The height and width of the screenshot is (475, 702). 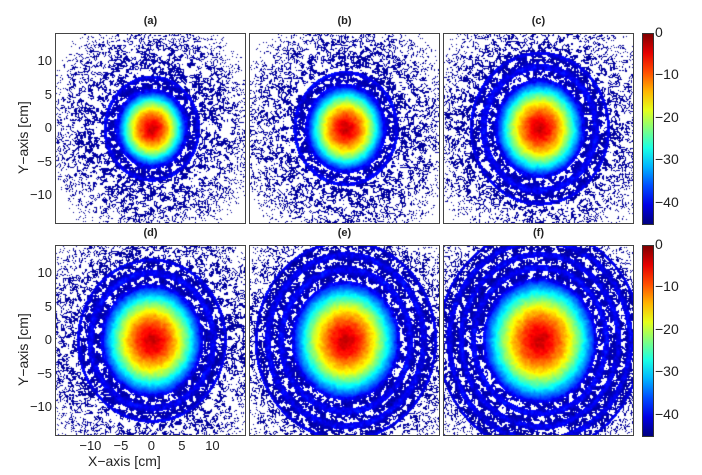 I want to click on x-tick-label: 5, so click(x=182, y=445).